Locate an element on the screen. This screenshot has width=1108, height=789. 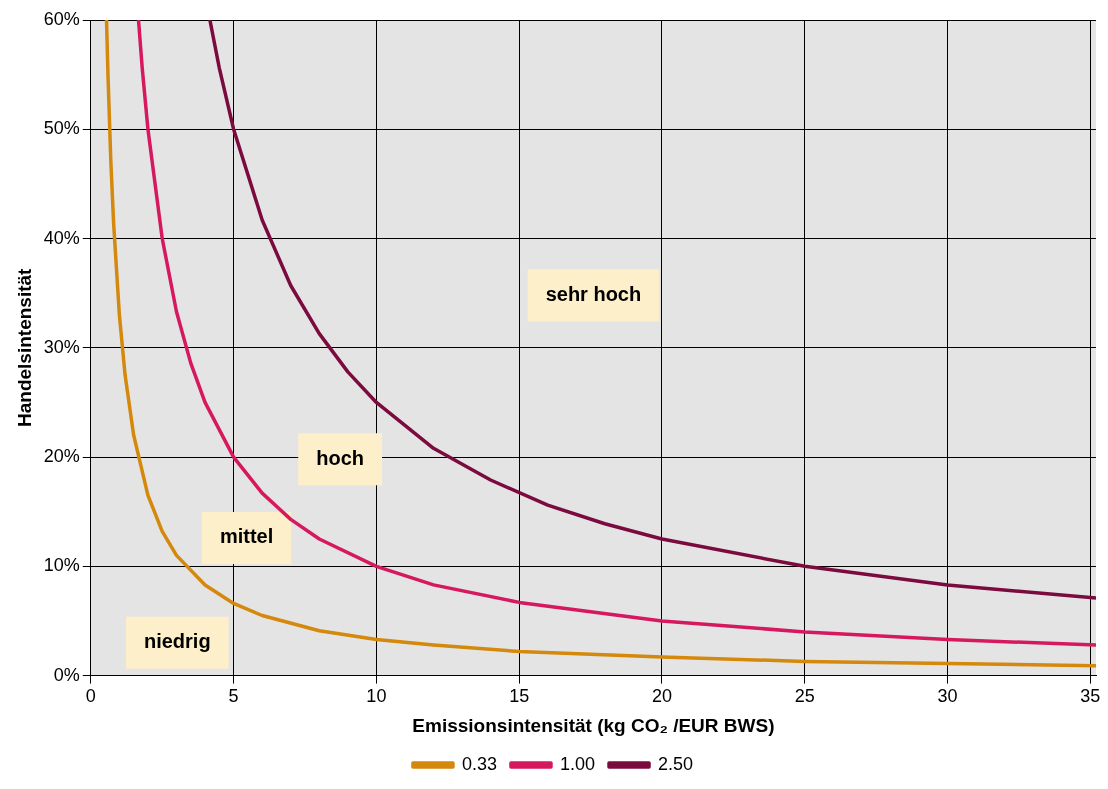
annotation: sehr hoch is located at coordinates (593, 293).